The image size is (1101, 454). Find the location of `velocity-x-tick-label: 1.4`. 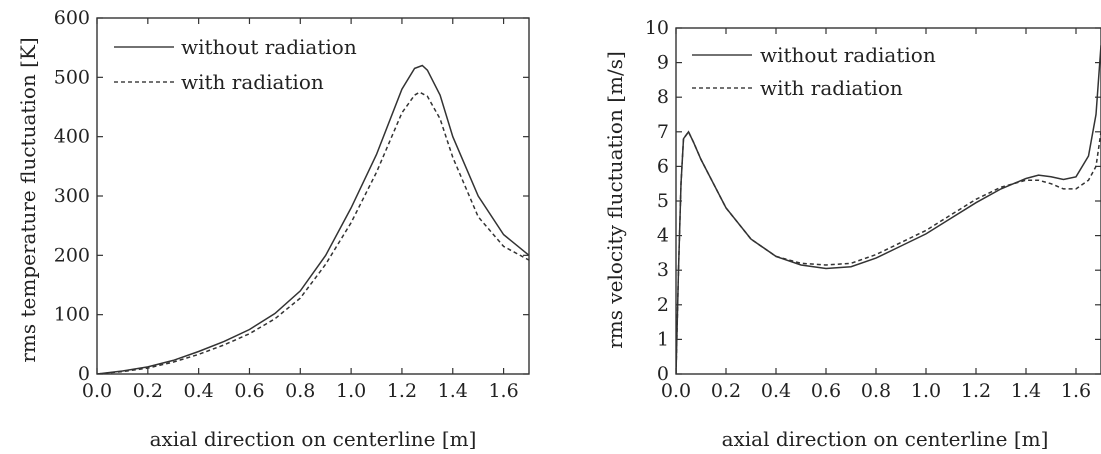

velocity-x-tick-label: 1.4 is located at coordinates (1026, 391).